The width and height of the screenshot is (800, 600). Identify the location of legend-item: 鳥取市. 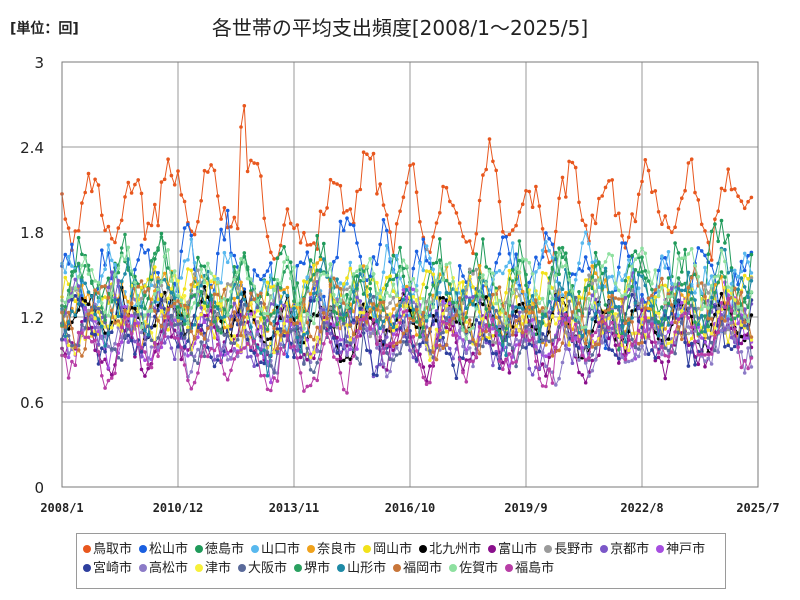
(107, 549).